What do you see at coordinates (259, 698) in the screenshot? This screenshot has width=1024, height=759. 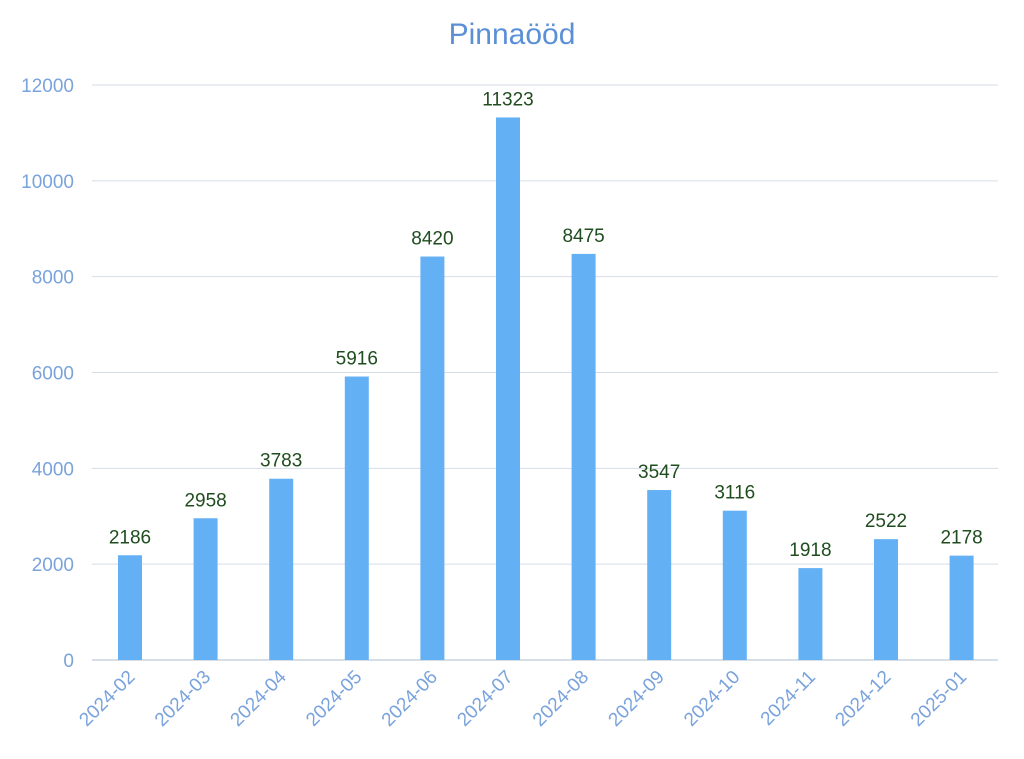 I see `x-tick-label: 2024-04` at bounding box center [259, 698].